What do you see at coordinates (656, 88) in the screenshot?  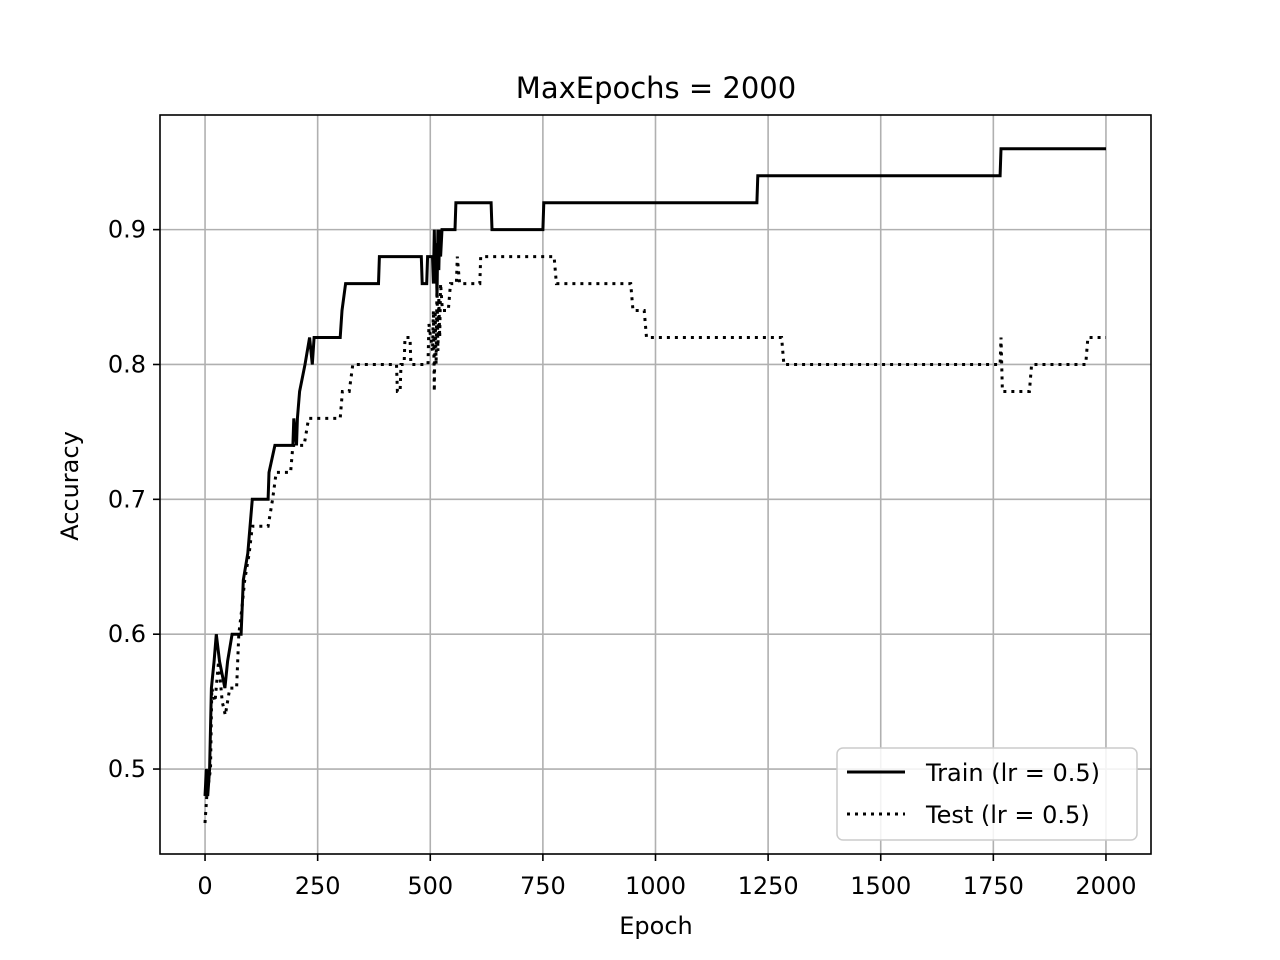 I see `chart-title: MaxEpochs = 2000` at bounding box center [656, 88].